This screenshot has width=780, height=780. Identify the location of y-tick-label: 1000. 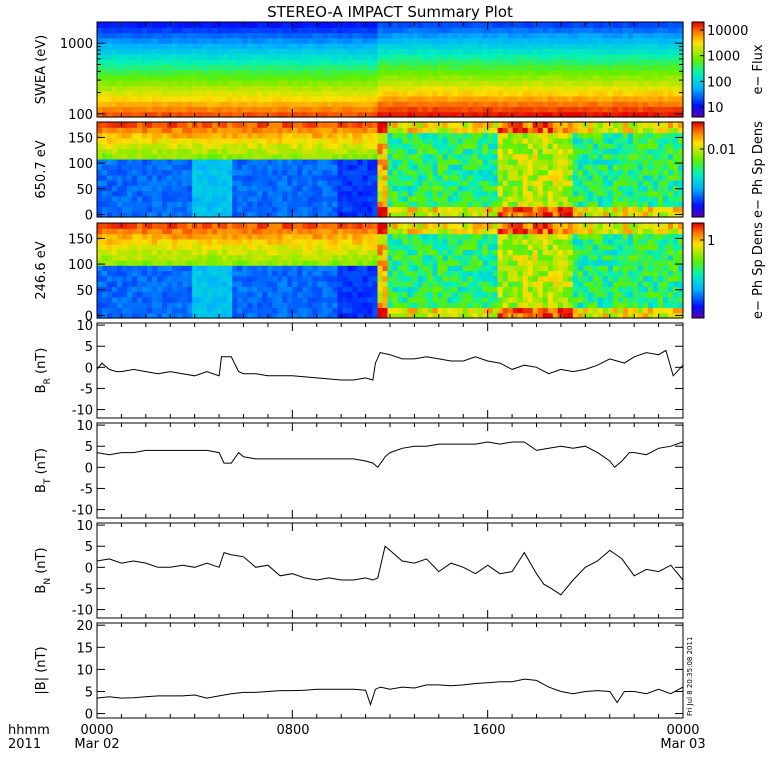
(76, 44).